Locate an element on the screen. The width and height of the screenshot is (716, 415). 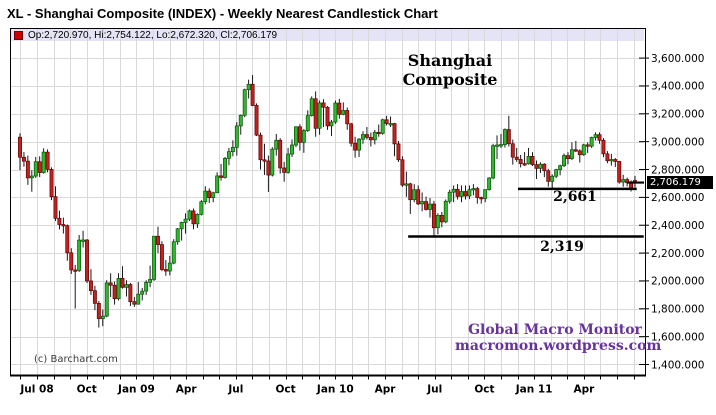
svg-text: Jul 08 is located at coordinates (36, 390).